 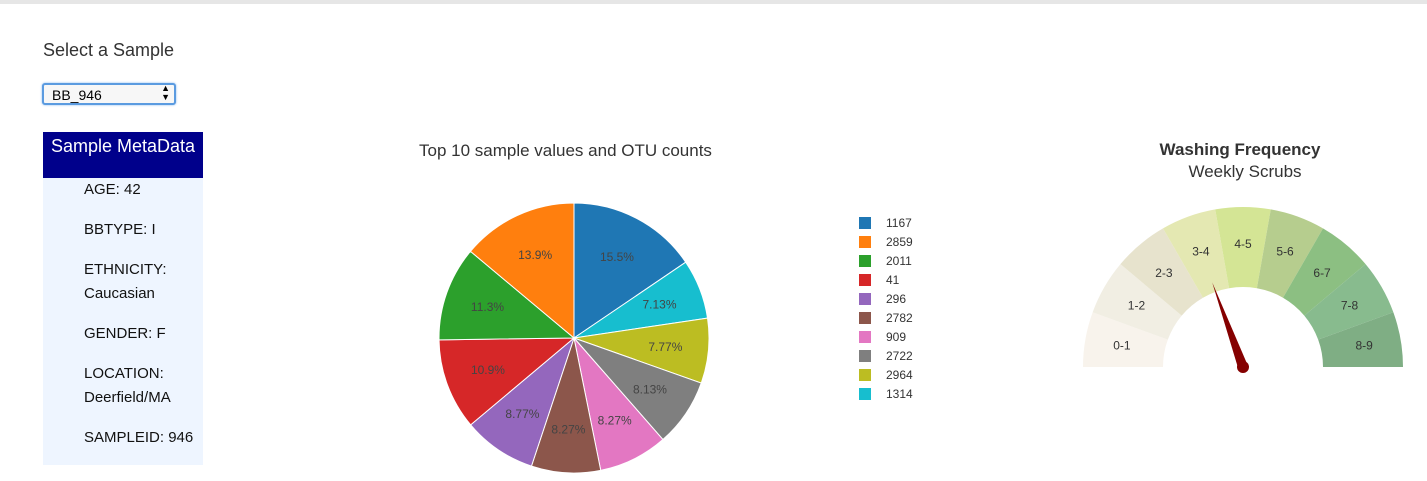 What do you see at coordinates (488, 370) in the screenshot?
I see `pie-slice-label: 10.9%` at bounding box center [488, 370].